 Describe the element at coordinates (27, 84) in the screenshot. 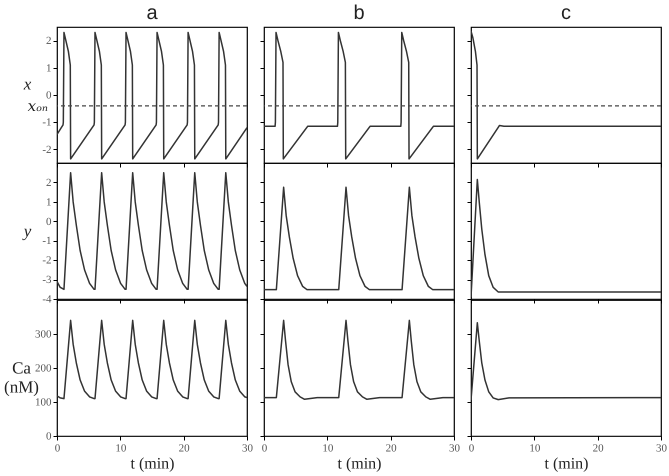

I see `y-axis-title: x` at that location.